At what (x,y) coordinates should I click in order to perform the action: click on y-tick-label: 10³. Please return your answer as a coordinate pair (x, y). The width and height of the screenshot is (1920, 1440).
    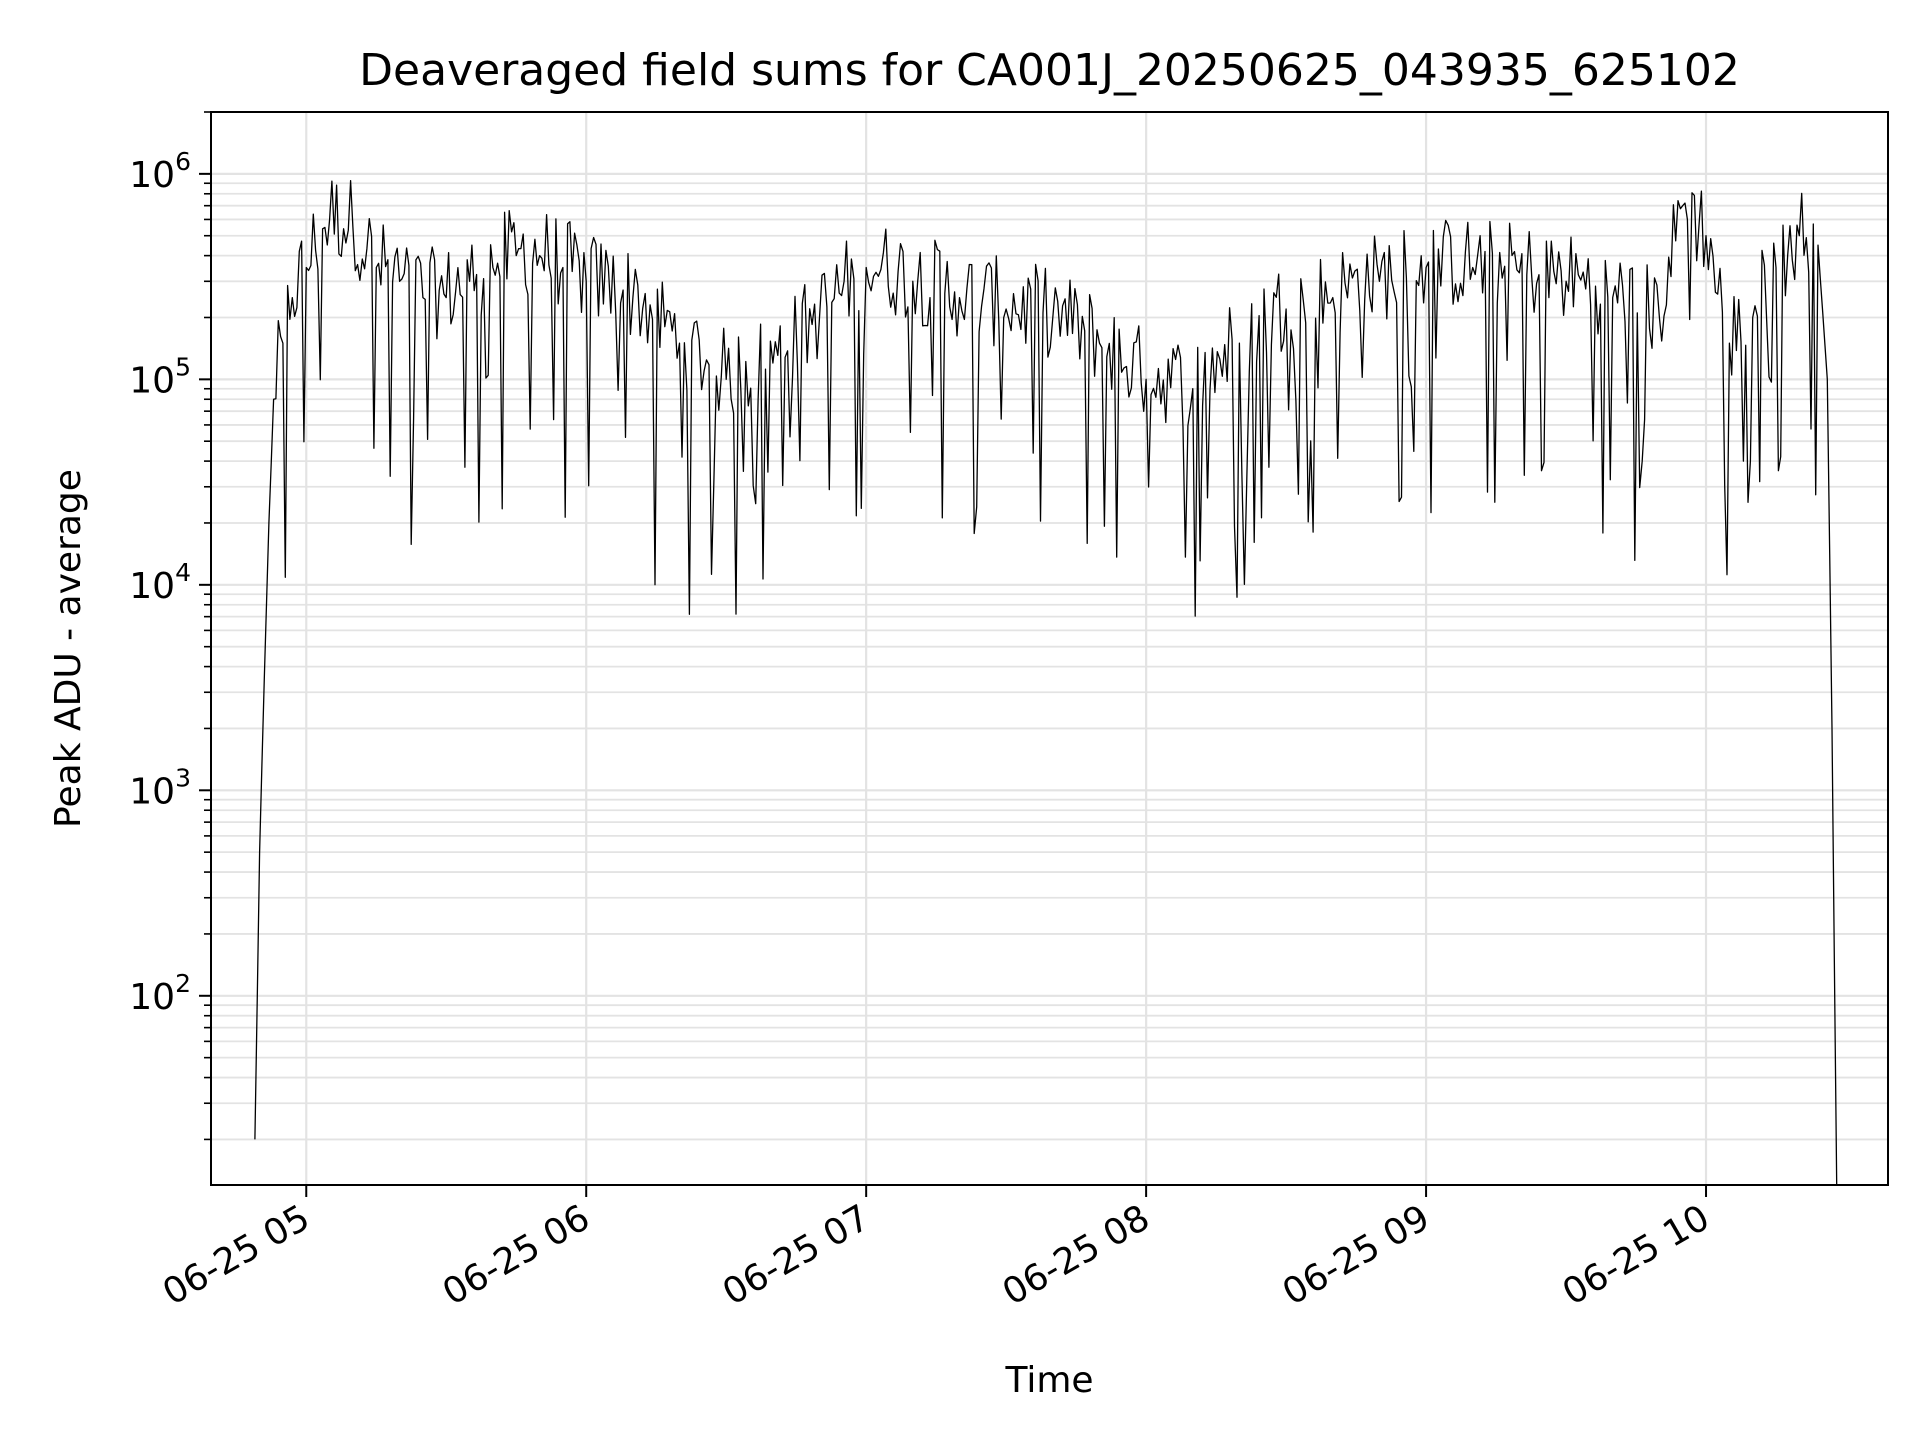
    Looking at the image, I should click on (160, 787).